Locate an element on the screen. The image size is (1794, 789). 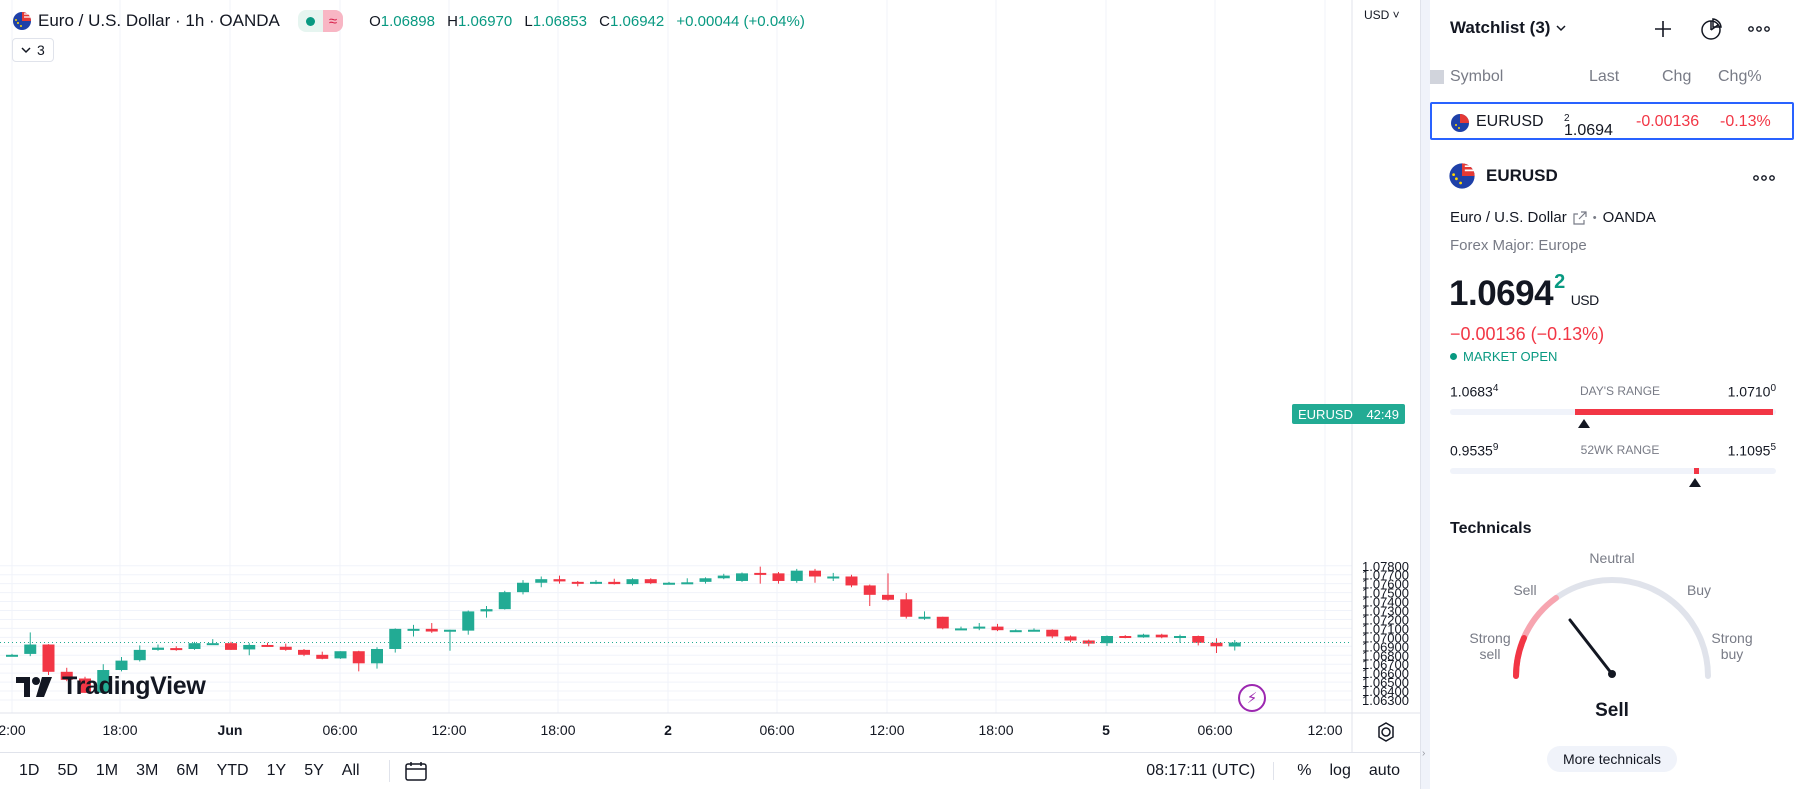
market-open-dot-icon is located at coordinates (1453, 356).